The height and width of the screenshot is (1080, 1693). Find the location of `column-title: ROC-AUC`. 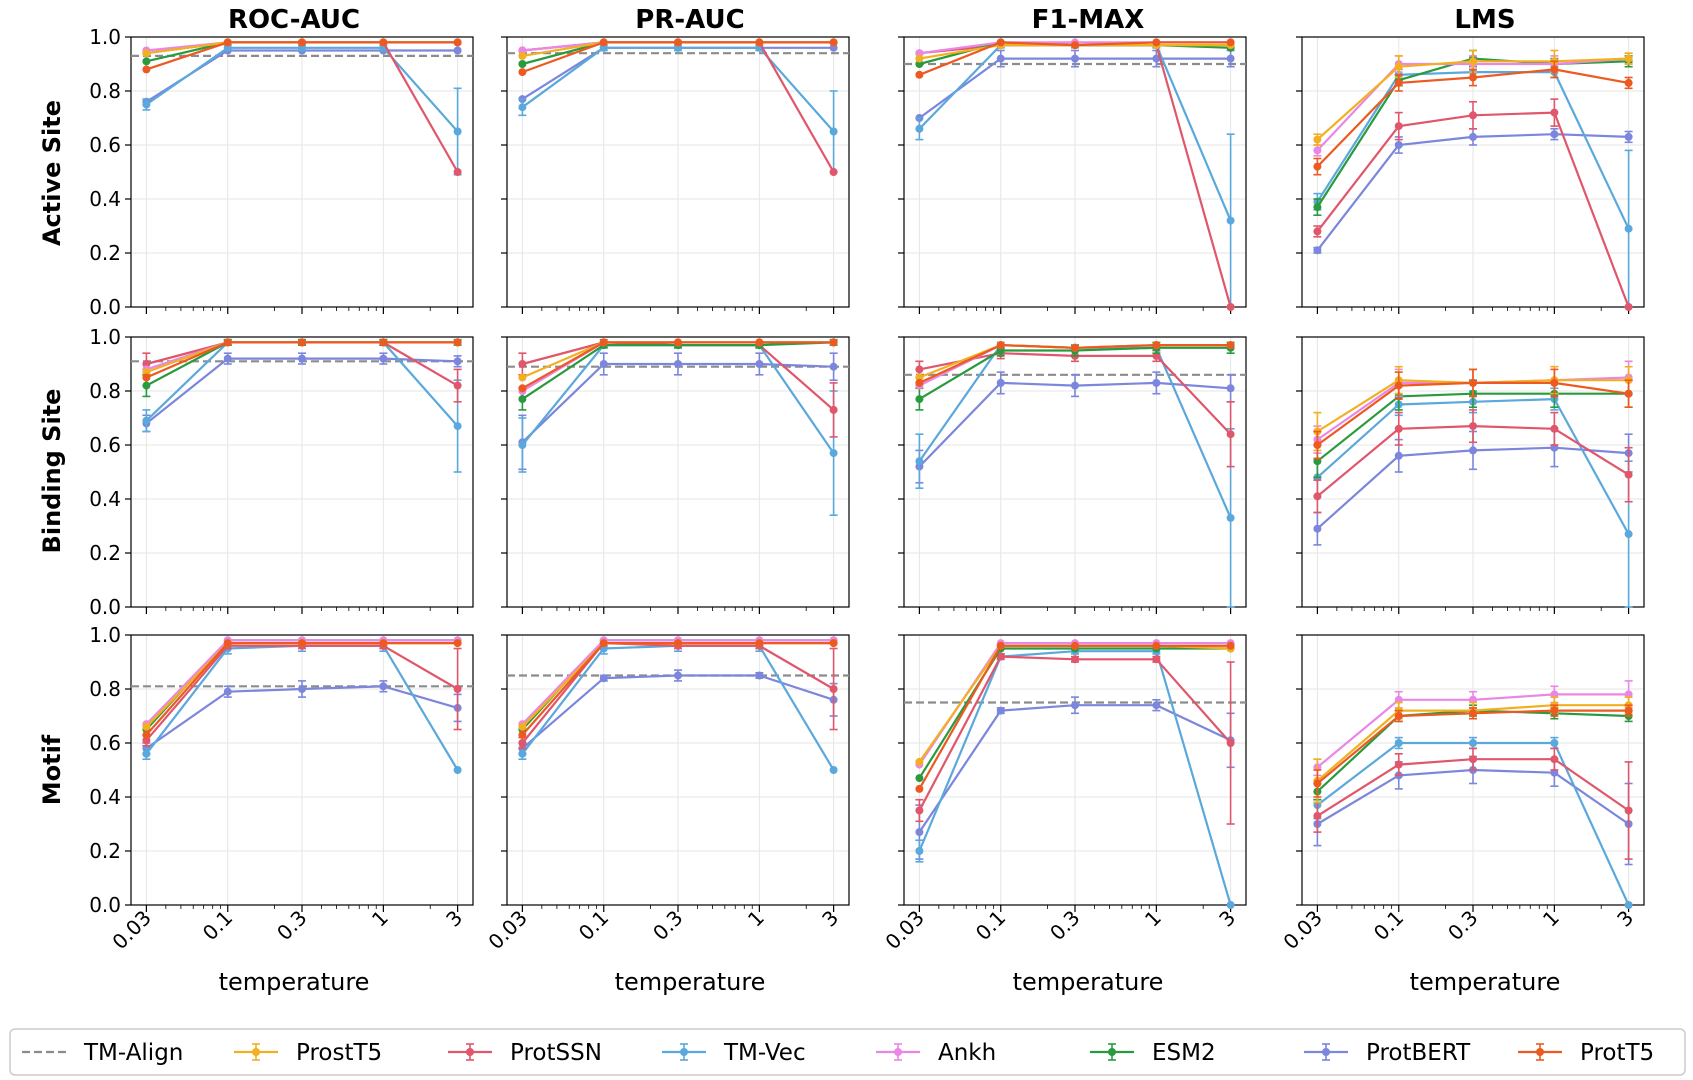

column-title: ROC-AUC is located at coordinates (294, 20).